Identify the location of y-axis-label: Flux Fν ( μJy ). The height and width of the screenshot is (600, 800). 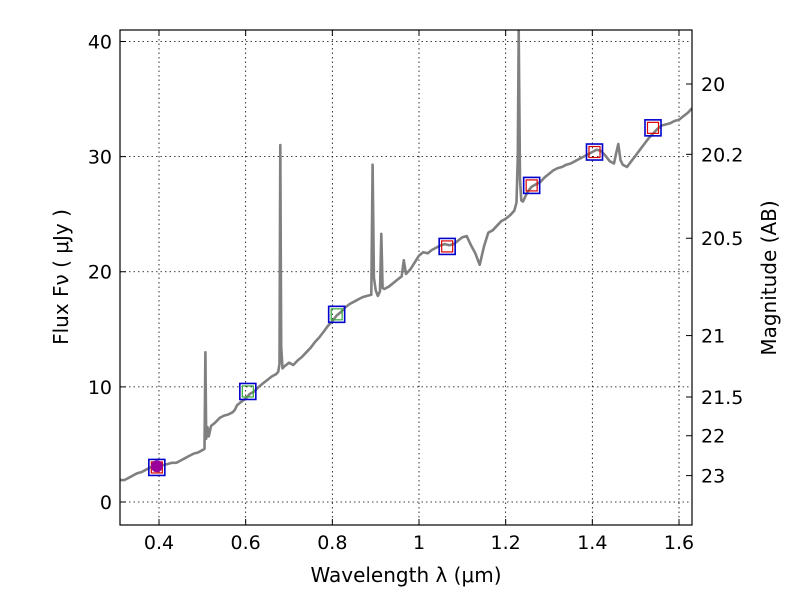
(61, 277).